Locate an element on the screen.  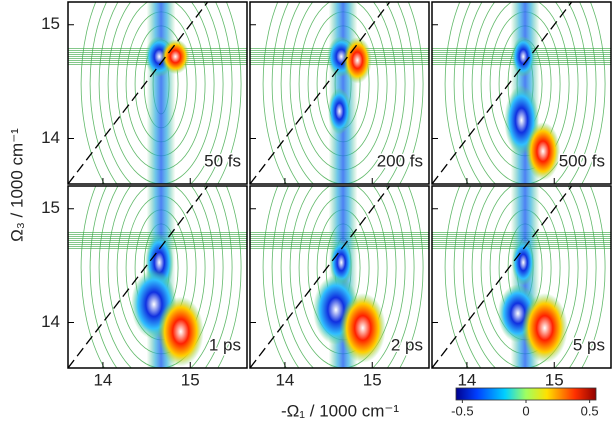
panel: 14 15 5 ps is located at coordinates (521, 287).